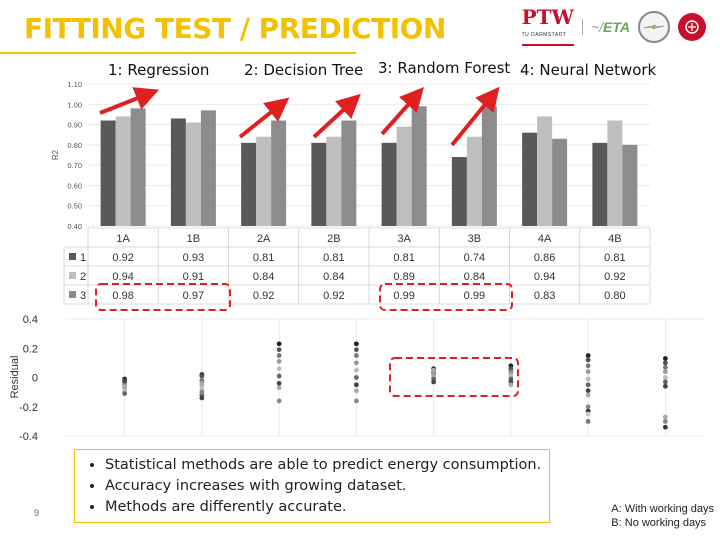 Image resolution: width=720 pixels, height=542 pixels. Describe the element at coordinates (327, 507) in the screenshot. I see `summary-bullet: Methods are differently accurate.` at that location.